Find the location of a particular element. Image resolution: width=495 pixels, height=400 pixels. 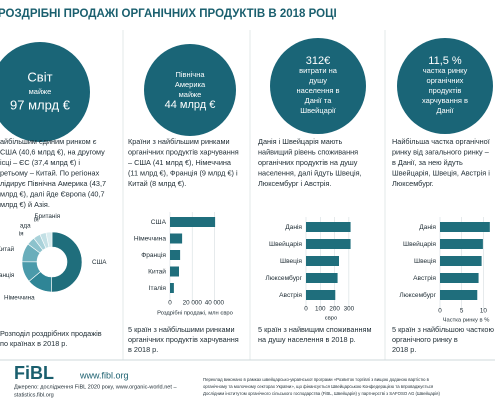

y-tick-label: Німеччина is located at coordinates (150, 238).